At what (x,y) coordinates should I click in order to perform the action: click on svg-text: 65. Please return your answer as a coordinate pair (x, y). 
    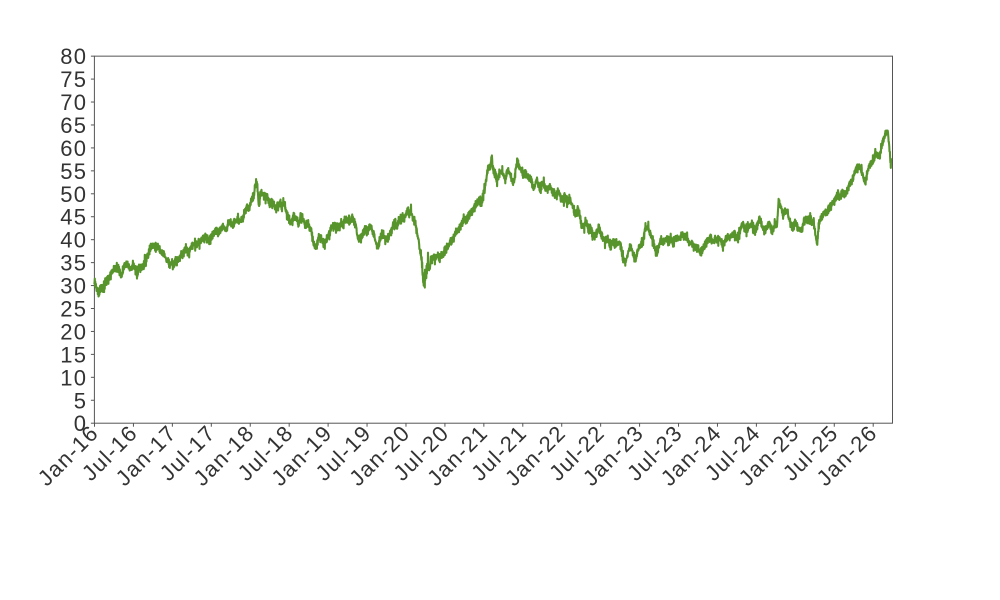
    Looking at the image, I should click on (73, 125).